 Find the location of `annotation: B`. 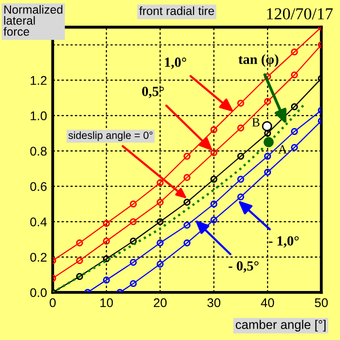

annotation: B is located at coordinates (256, 122).